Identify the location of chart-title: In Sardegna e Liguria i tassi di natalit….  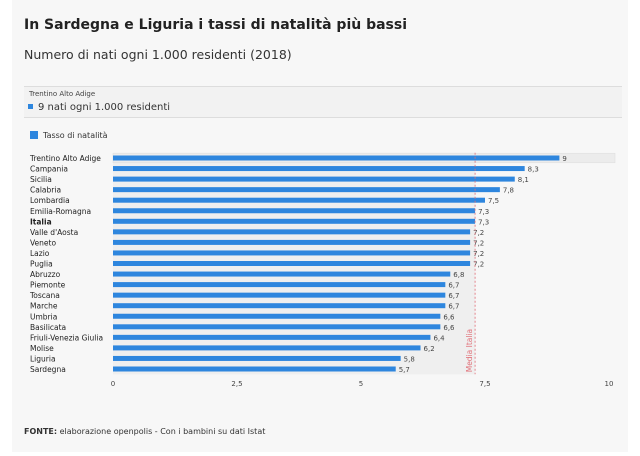
(216, 25).